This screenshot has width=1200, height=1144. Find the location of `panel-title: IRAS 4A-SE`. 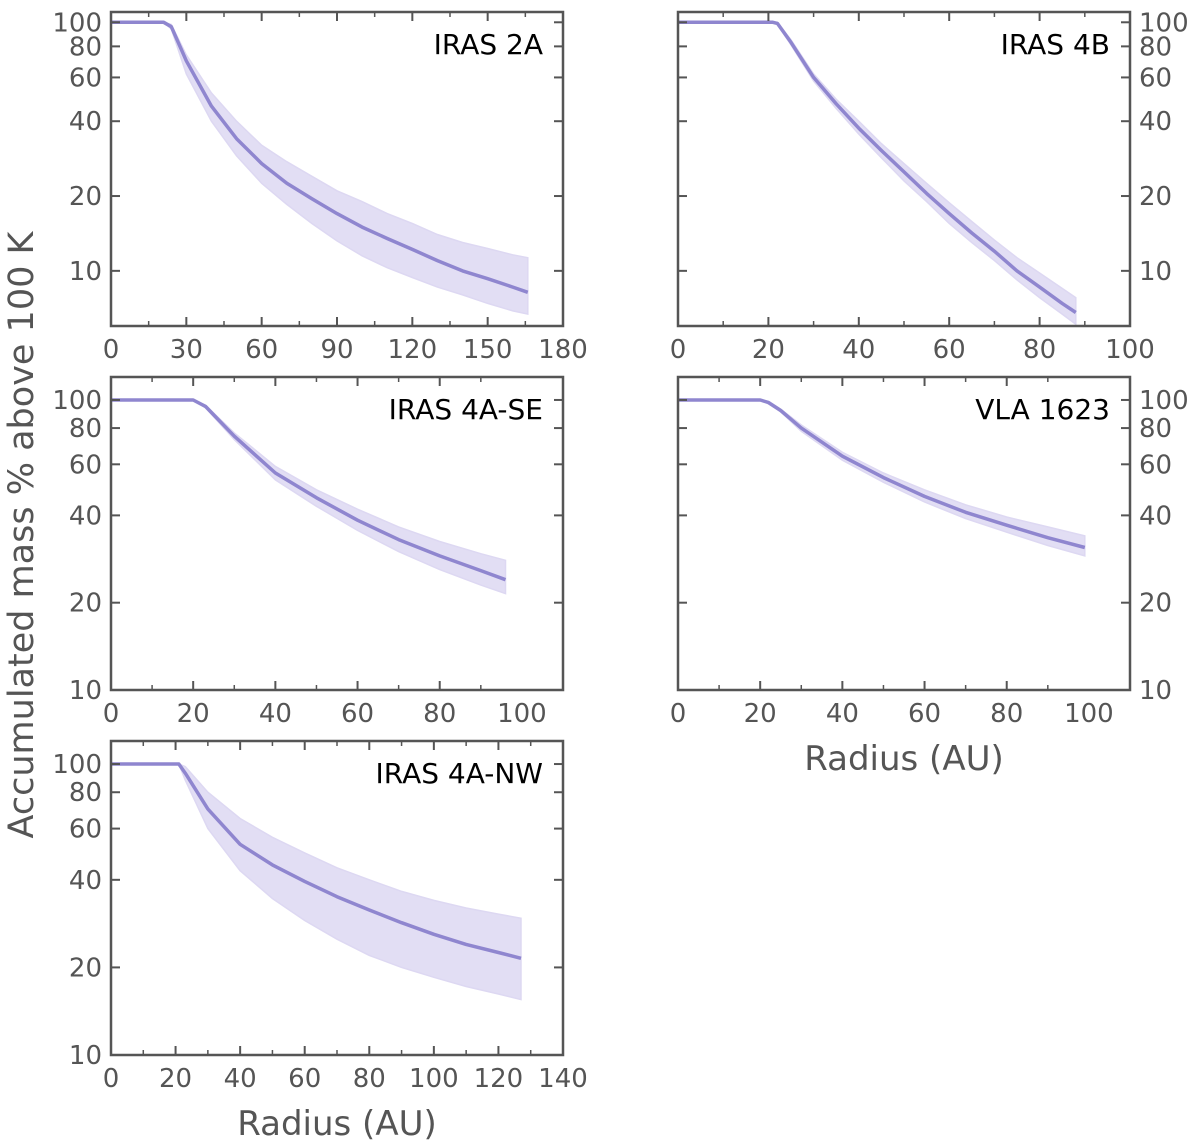

panel-title: IRAS 4A-SE is located at coordinates (466, 409).